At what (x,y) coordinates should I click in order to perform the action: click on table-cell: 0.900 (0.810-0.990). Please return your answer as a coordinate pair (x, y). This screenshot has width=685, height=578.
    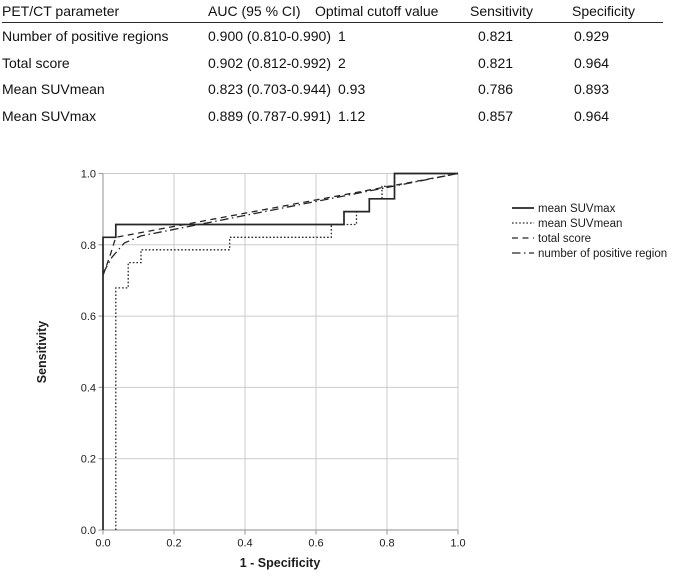
    Looking at the image, I should click on (269, 36).